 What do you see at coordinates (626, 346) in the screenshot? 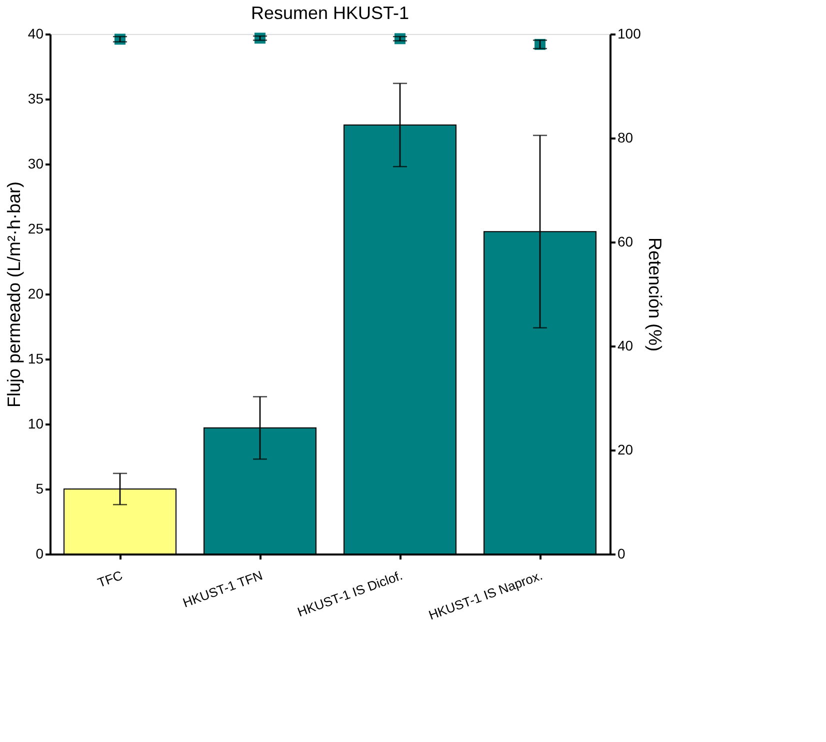
I see `y2-tick-label: 40` at bounding box center [626, 346].